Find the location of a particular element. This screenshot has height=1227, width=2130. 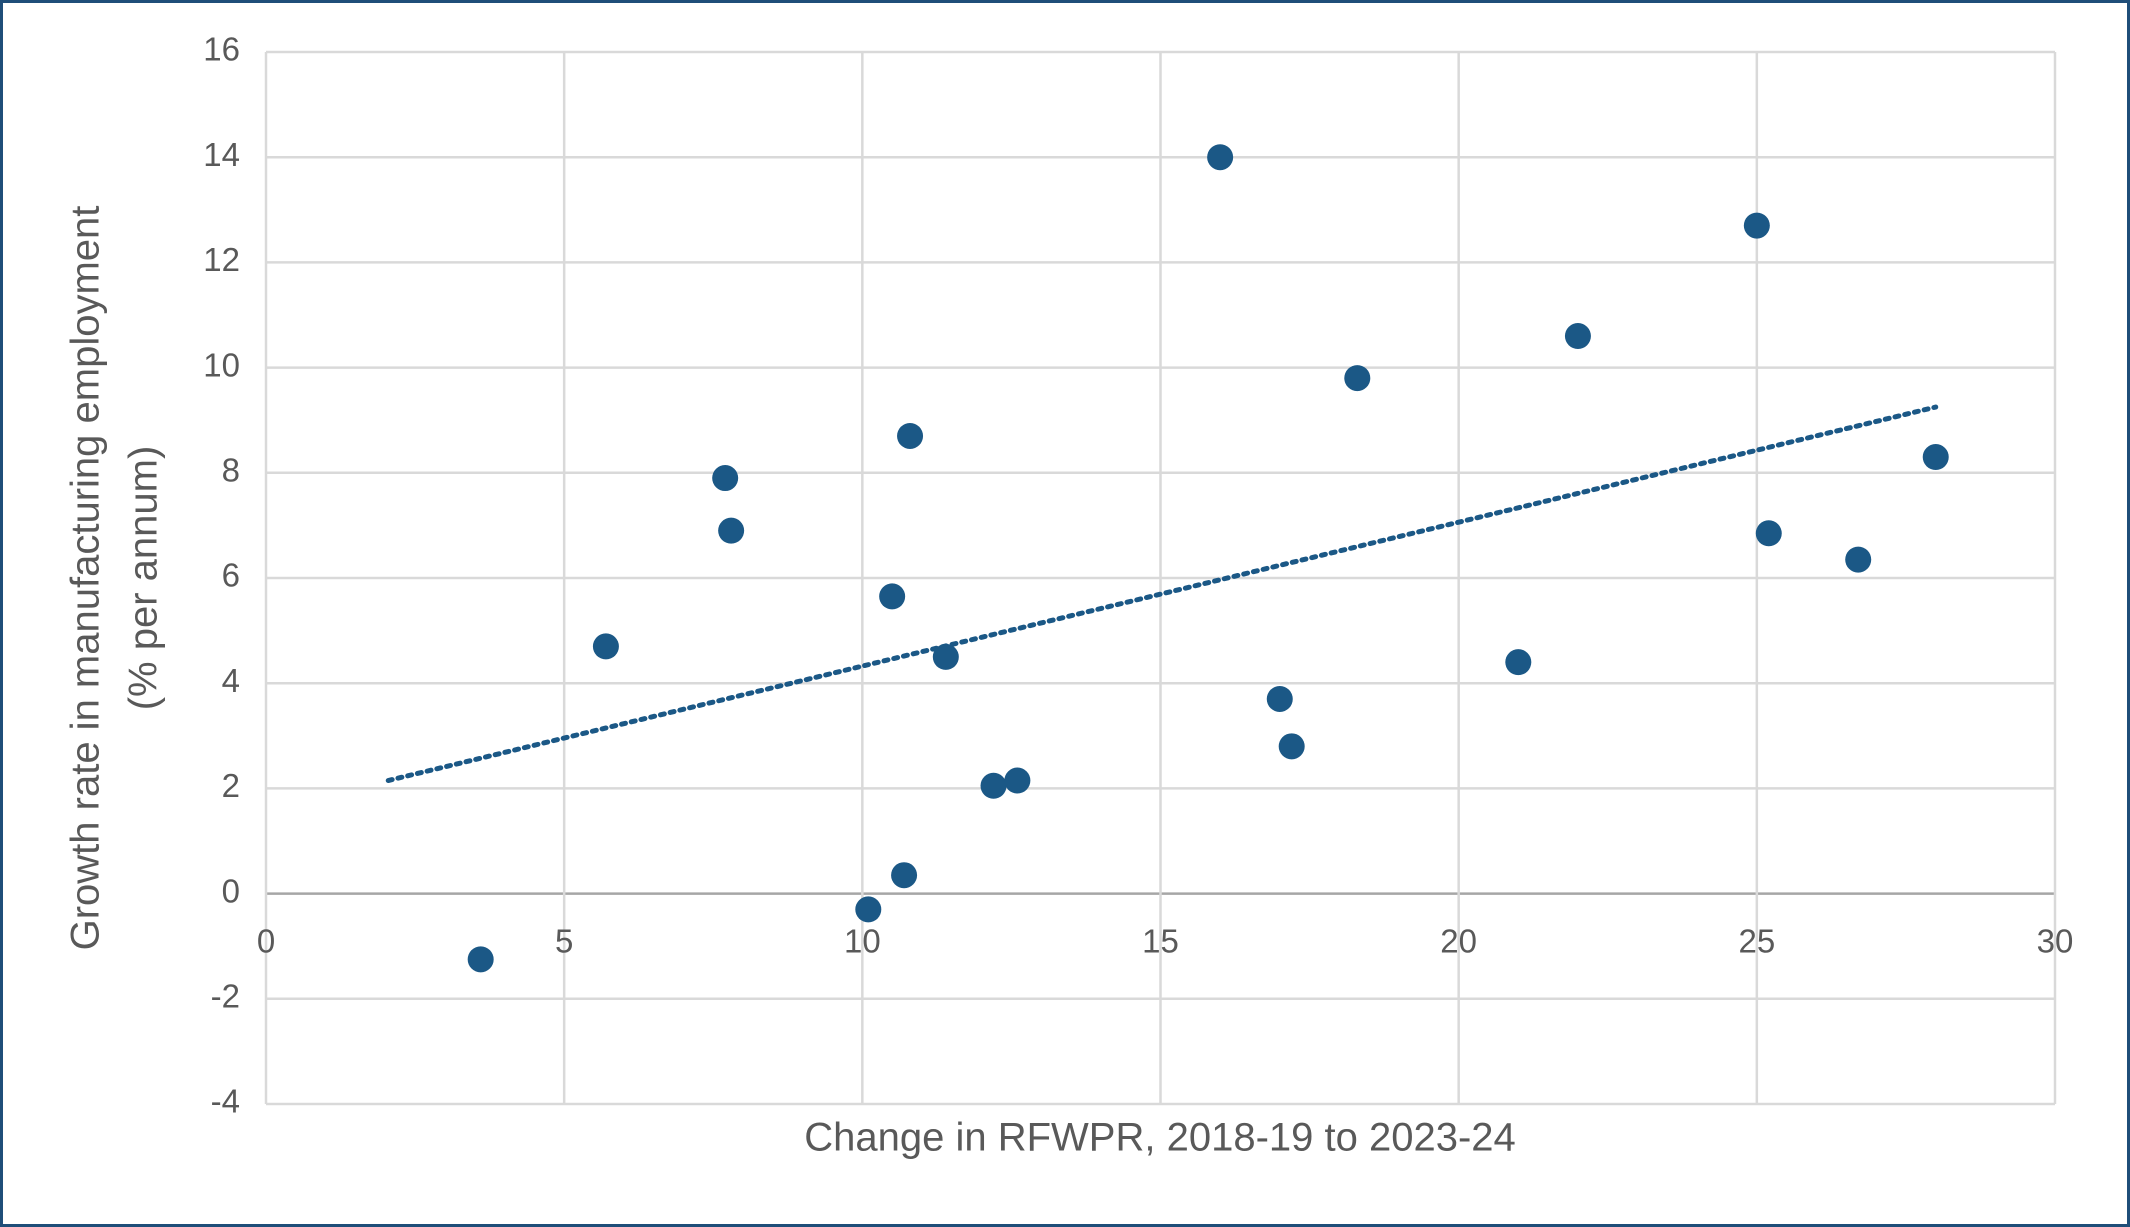

y-tick-label: 14 is located at coordinates (221, 154).